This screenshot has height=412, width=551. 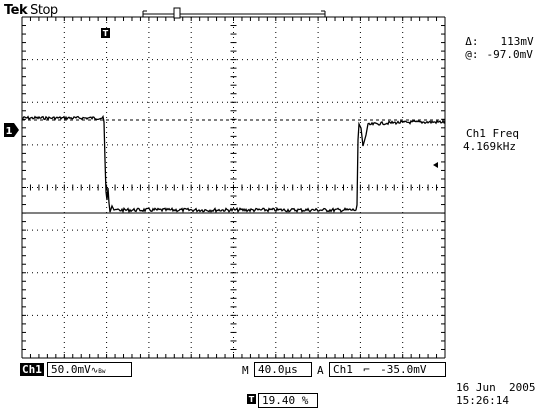 I want to click on record-position-bar, so click(x=234, y=13).